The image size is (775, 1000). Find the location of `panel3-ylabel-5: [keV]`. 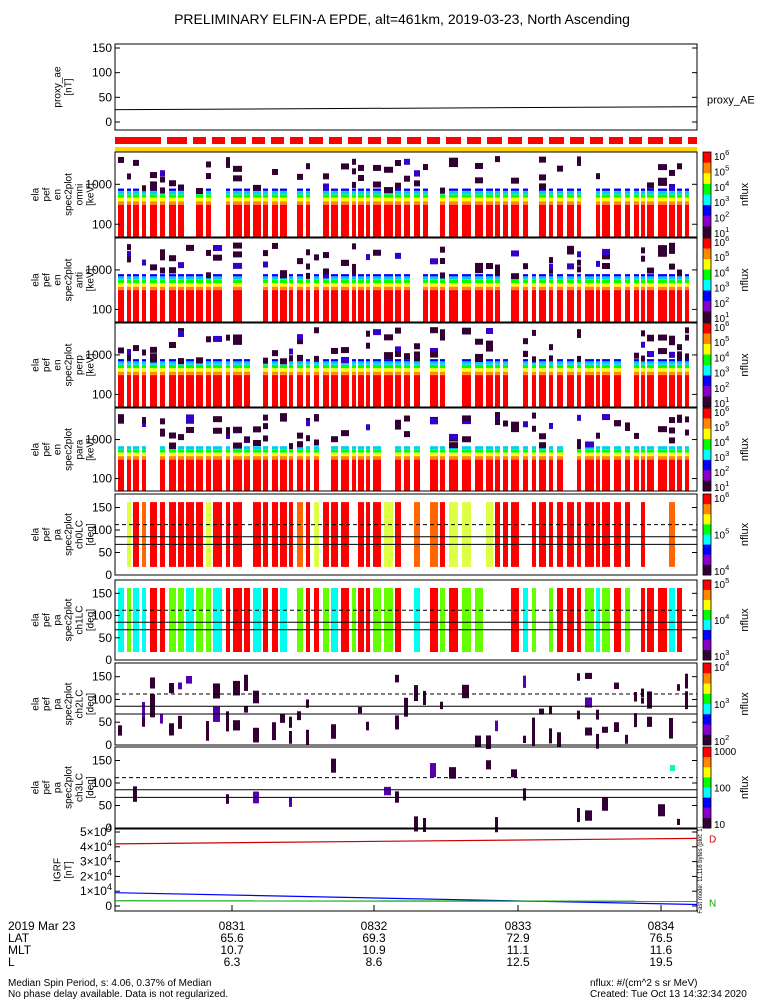

panel3-ylabel-5: [keV] is located at coordinates (91, 364).